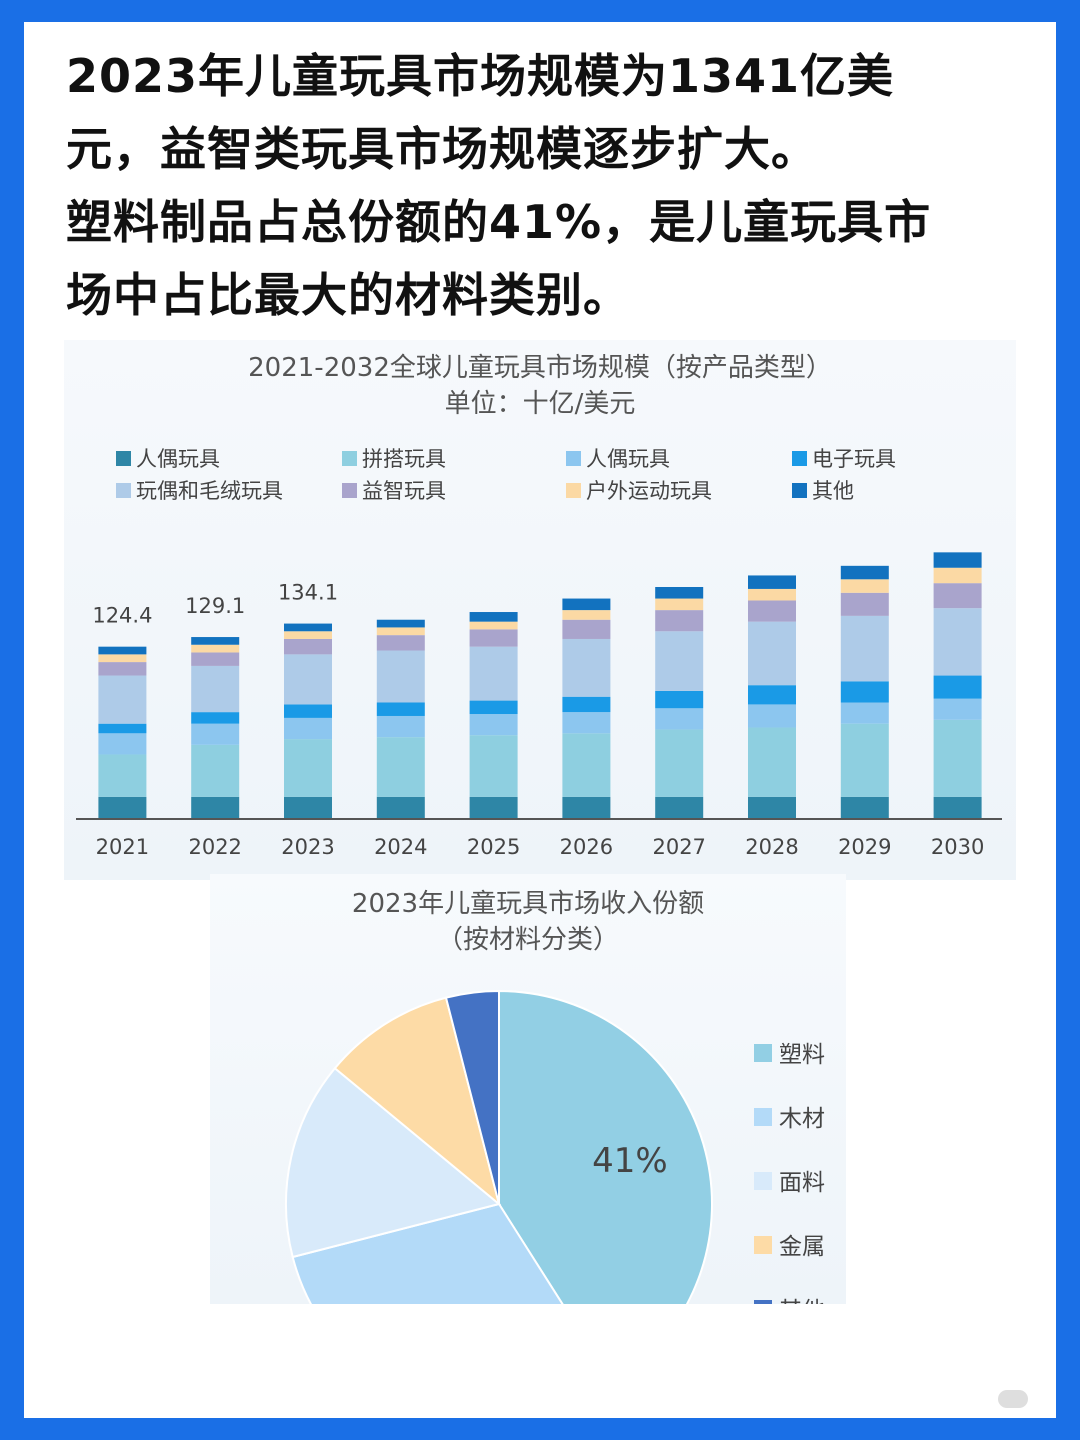 This screenshot has height=1440, width=1080. Describe the element at coordinates (864, 847) in the screenshot. I see `x-tick-label: 2029` at that location.